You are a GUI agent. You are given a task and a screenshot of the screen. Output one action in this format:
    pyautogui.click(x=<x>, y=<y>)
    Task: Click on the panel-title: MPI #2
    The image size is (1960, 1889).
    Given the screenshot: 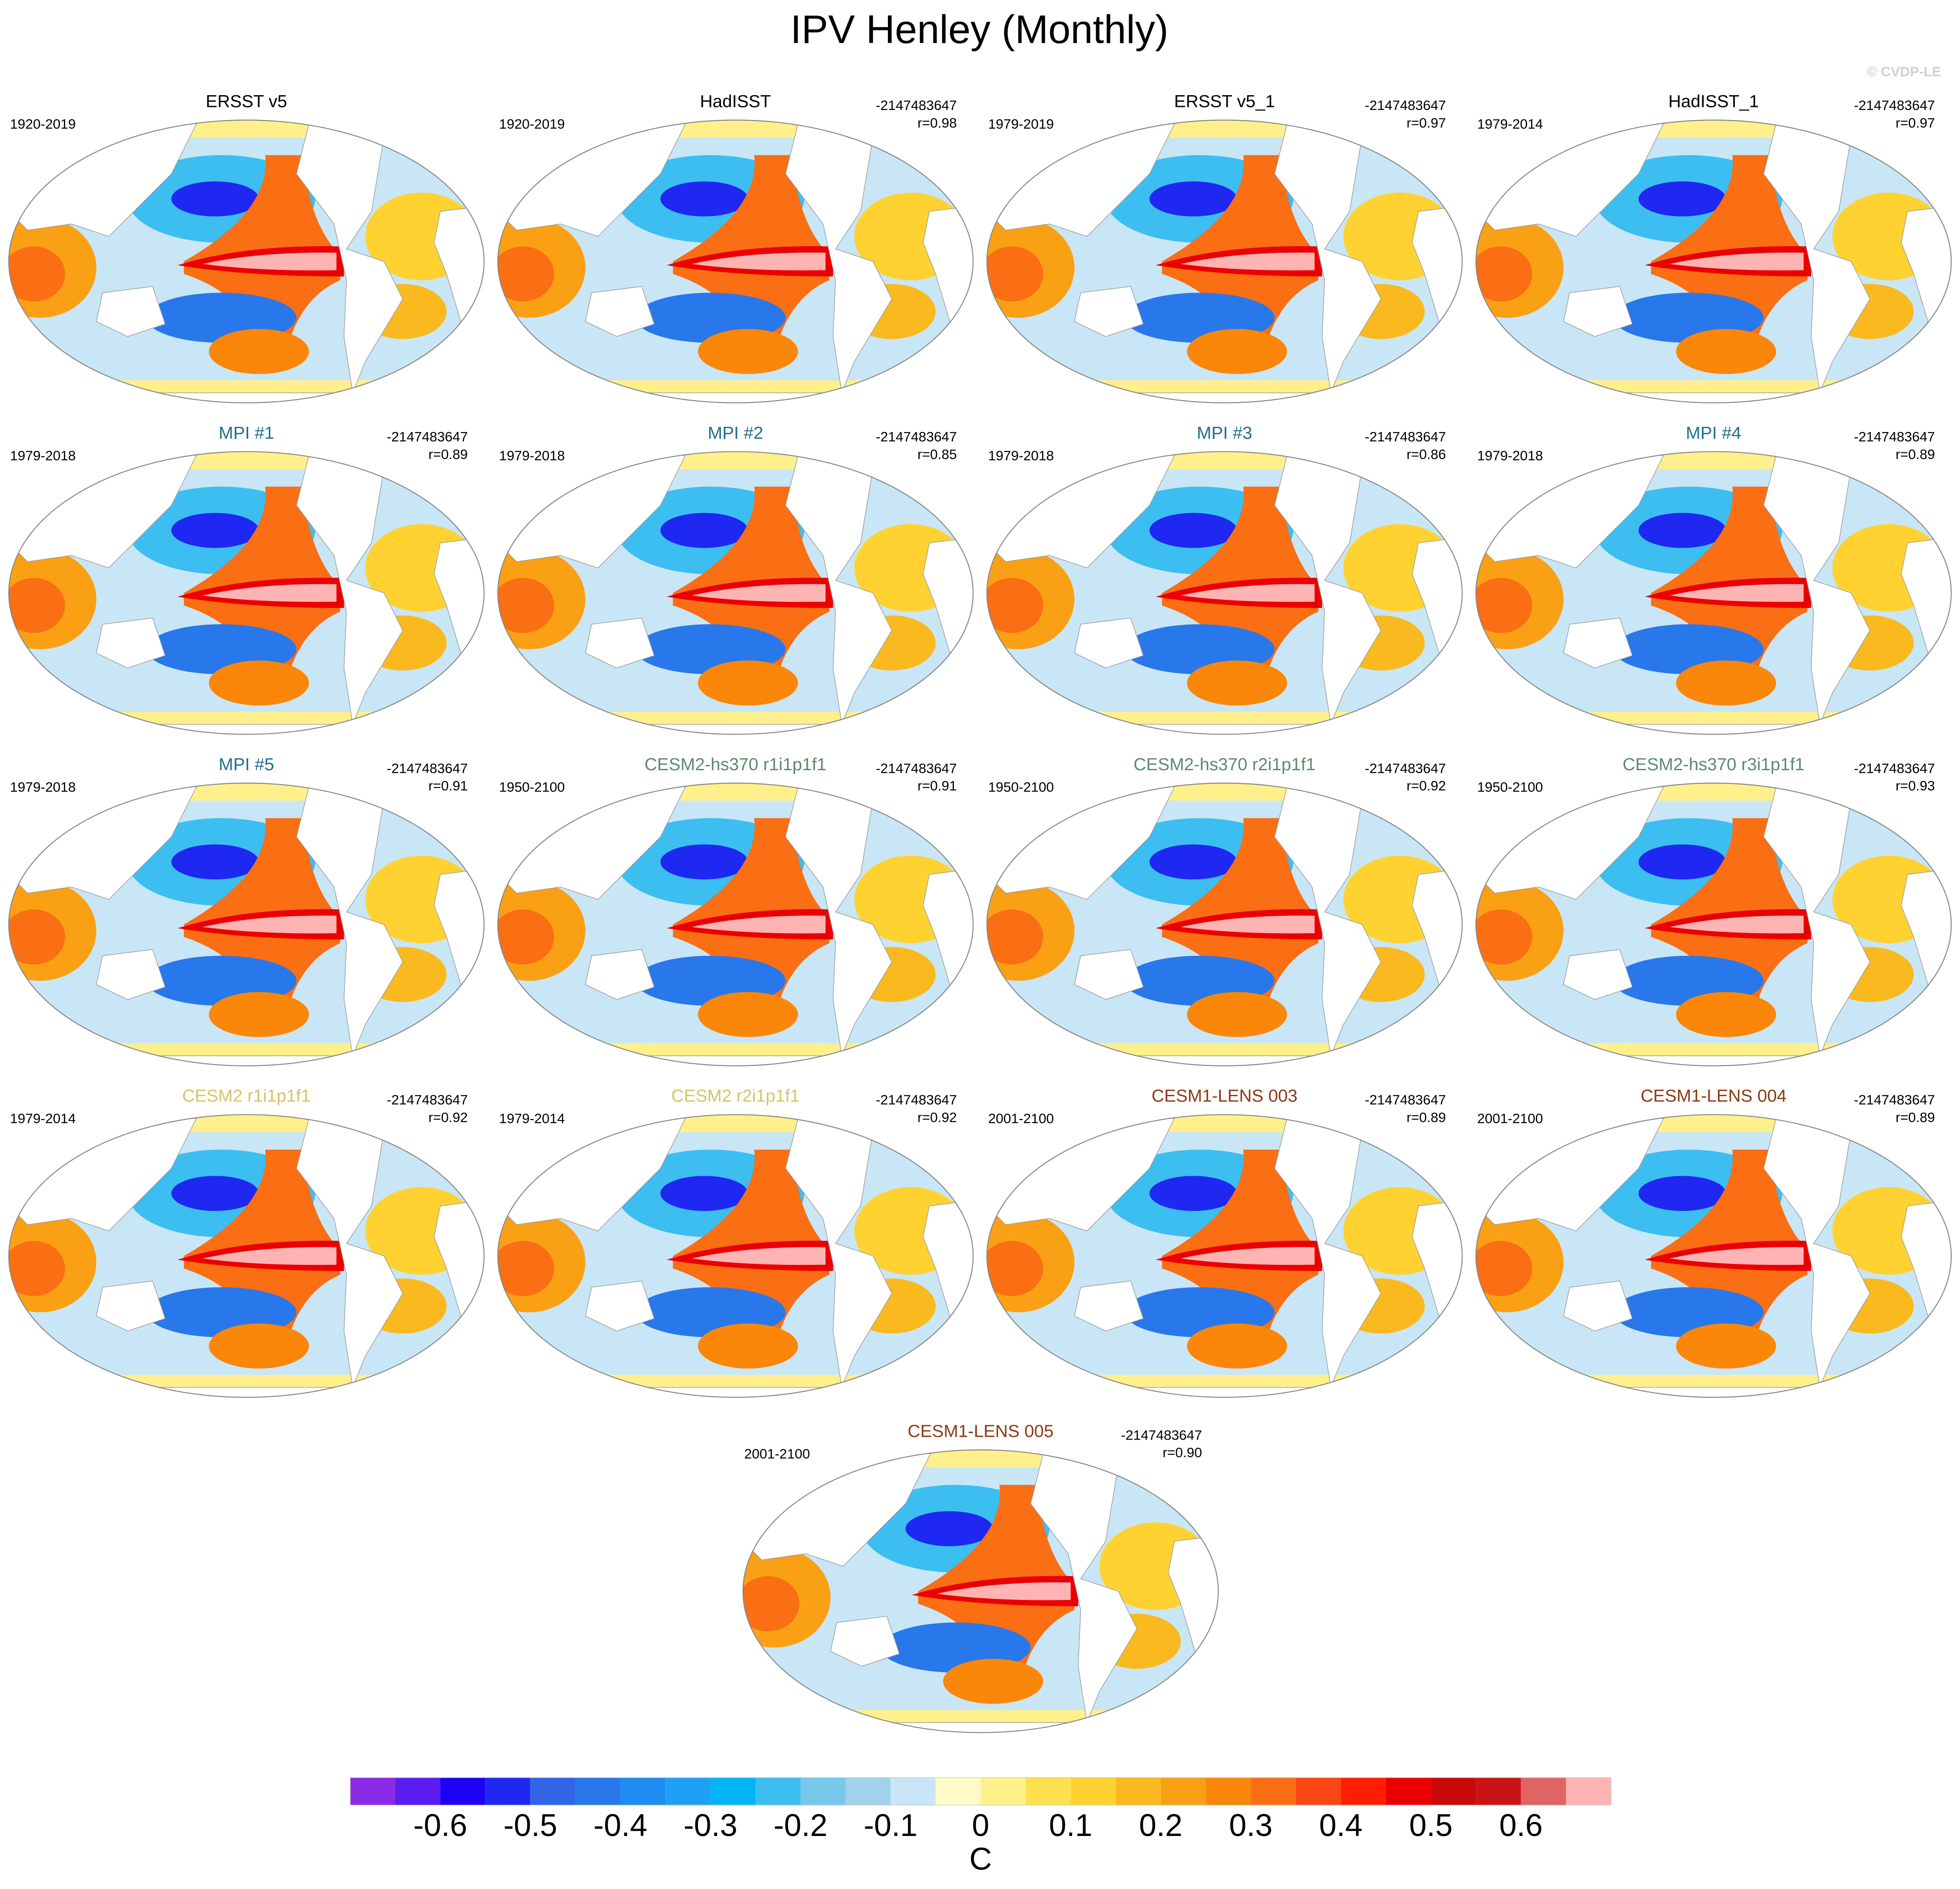 What is the action you would take?
    pyautogui.click(x=736, y=433)
    